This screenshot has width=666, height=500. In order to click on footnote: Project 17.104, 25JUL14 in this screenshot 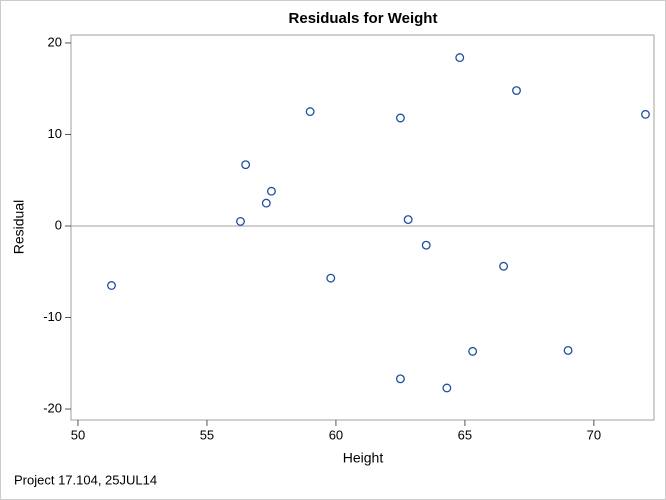, I will do `click(85, 479)`.